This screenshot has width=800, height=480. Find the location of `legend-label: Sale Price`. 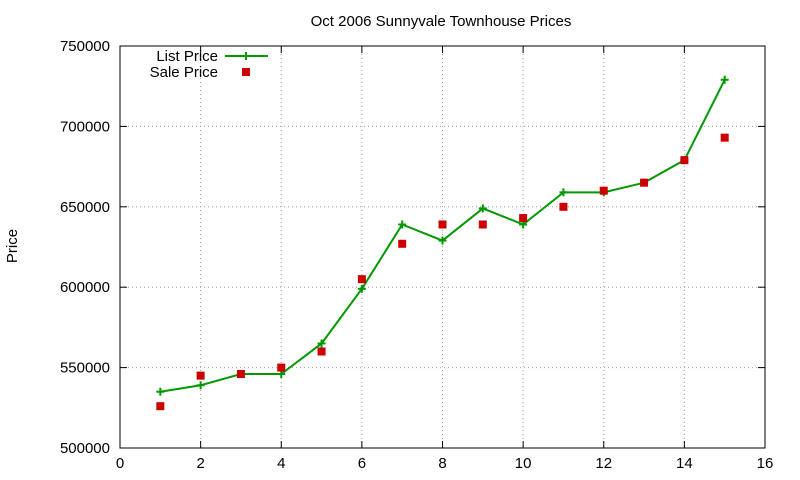

legend-label: Sale Price is located at coordinates (184, 72).